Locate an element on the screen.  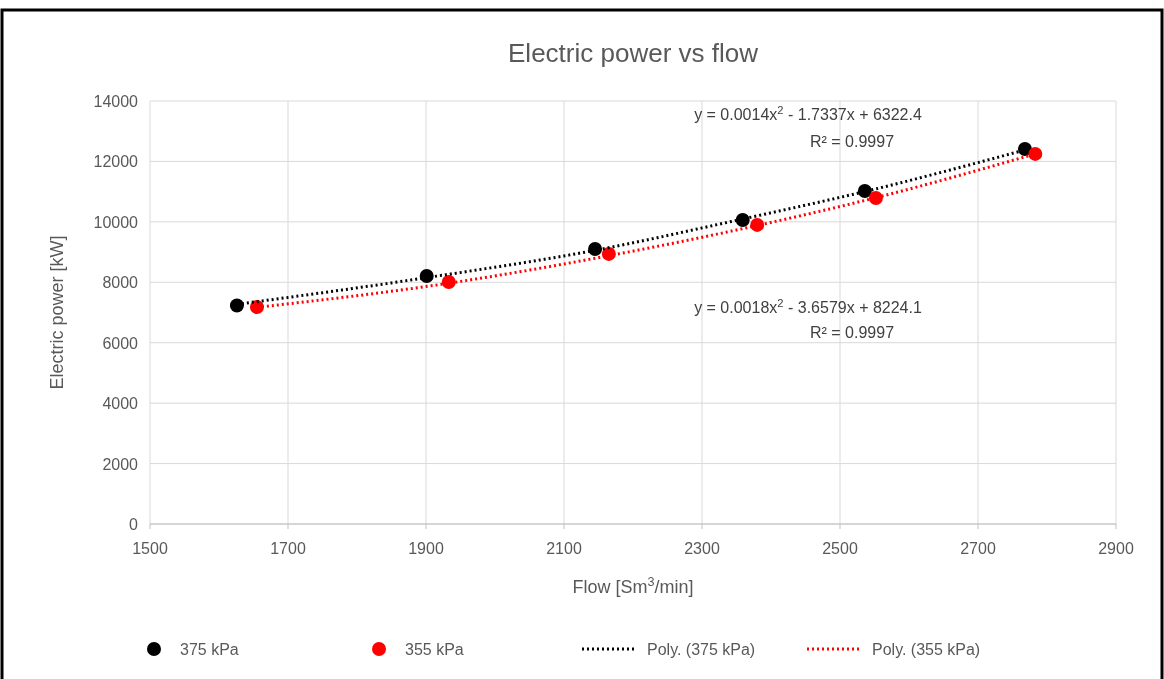
y-tick-label: 12000 is located at coordinates (116, 162).